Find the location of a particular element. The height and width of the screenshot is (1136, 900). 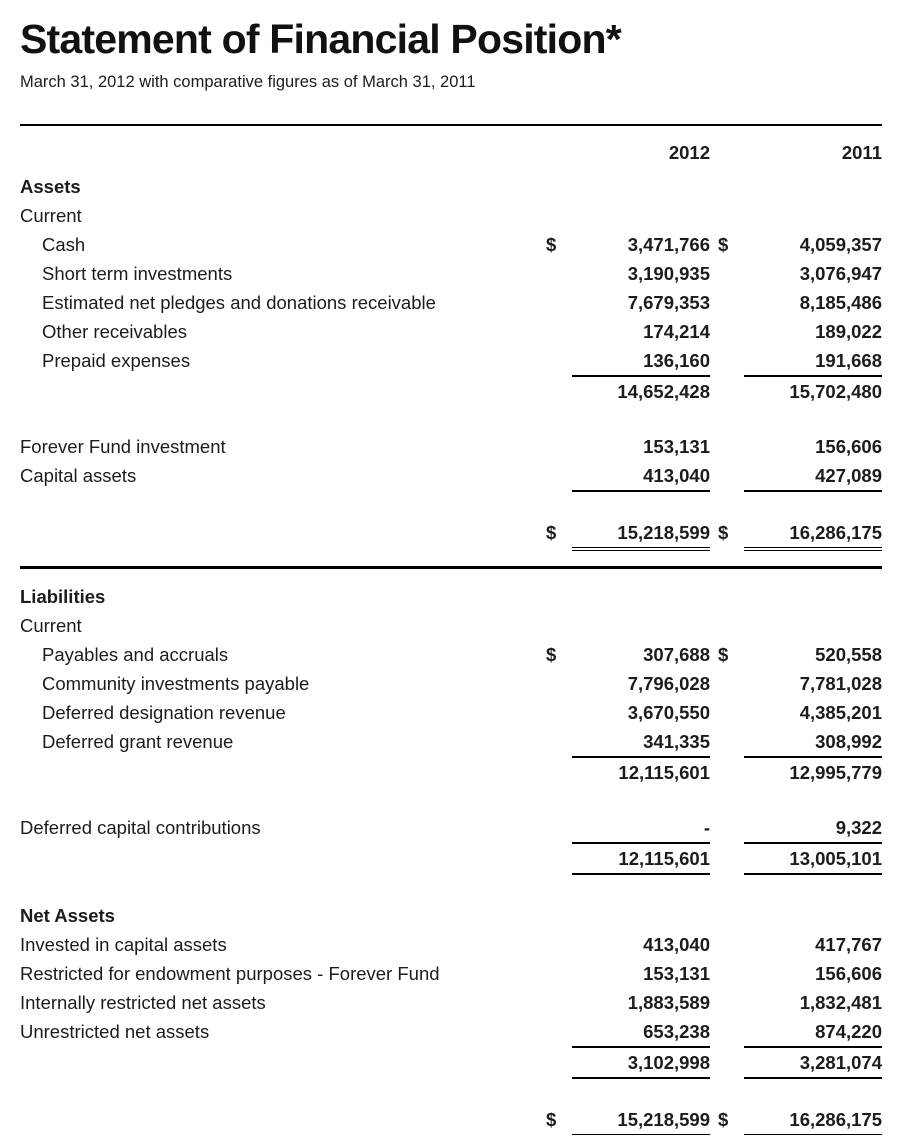

value-2012: 7,679,353 is located at coordinates (668, 302).